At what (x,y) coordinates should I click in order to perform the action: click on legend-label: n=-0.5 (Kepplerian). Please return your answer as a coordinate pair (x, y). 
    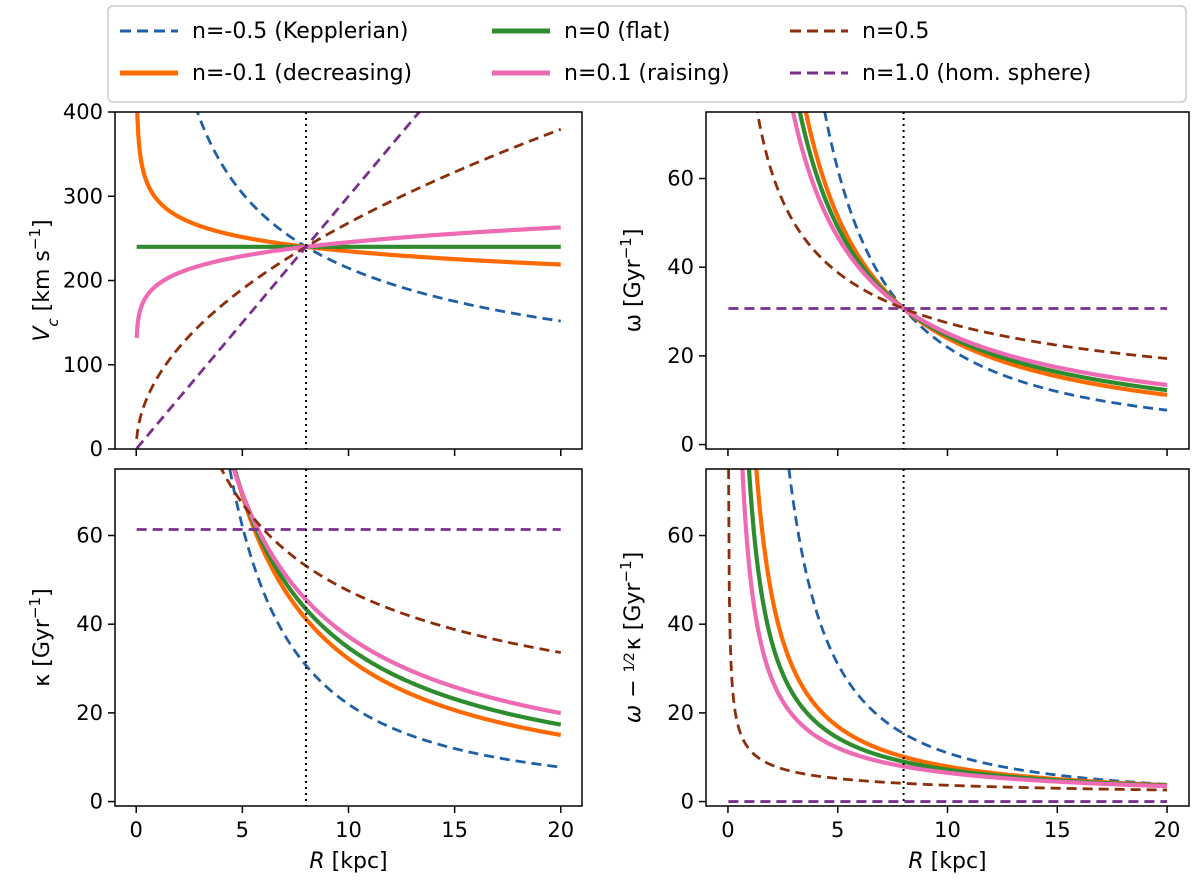
    Looking at the image, I should click on (300, 31).